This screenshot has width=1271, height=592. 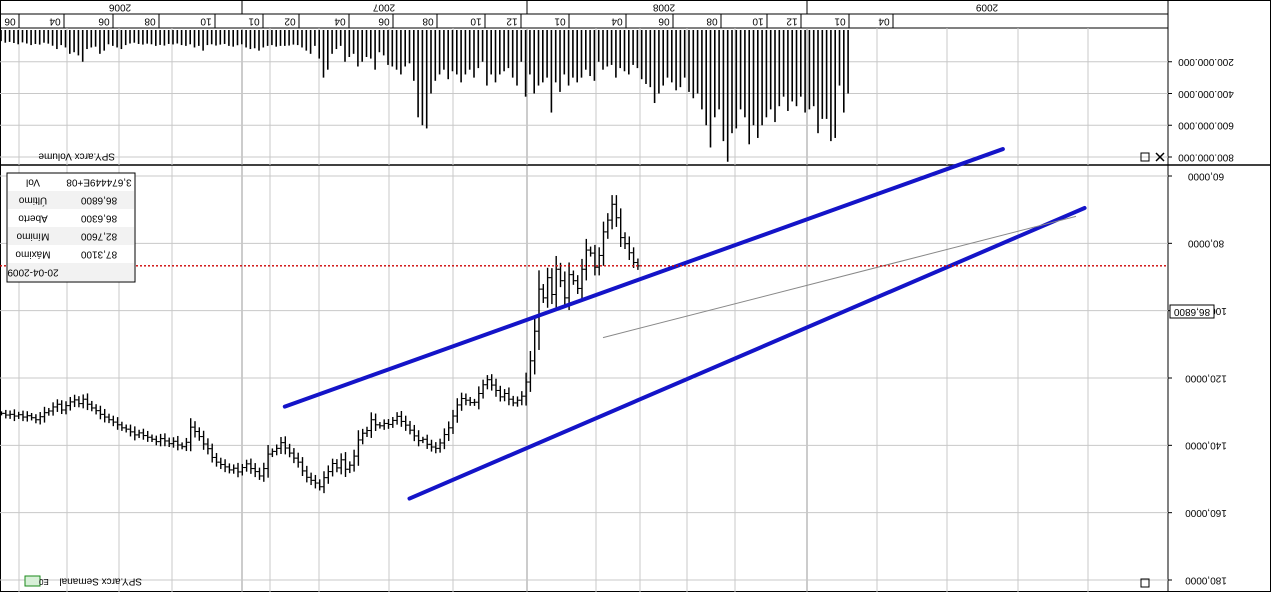 I want to click on info-row-label: Aberto, so click(x=33, y=217).